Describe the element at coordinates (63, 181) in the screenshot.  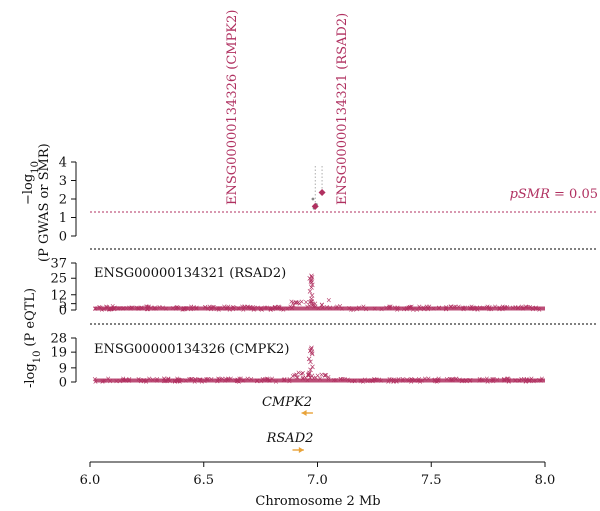
I see `y-tick-label-0-3: 3` at that location.